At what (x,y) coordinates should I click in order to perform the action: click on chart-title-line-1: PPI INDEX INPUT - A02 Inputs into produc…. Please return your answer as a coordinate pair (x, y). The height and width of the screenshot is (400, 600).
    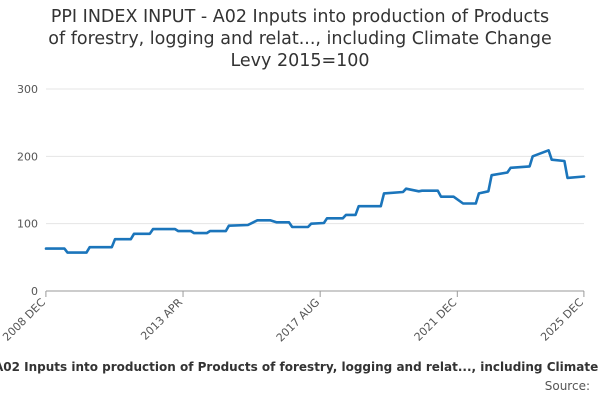
    Looking at the image, I should click on (300, 17).